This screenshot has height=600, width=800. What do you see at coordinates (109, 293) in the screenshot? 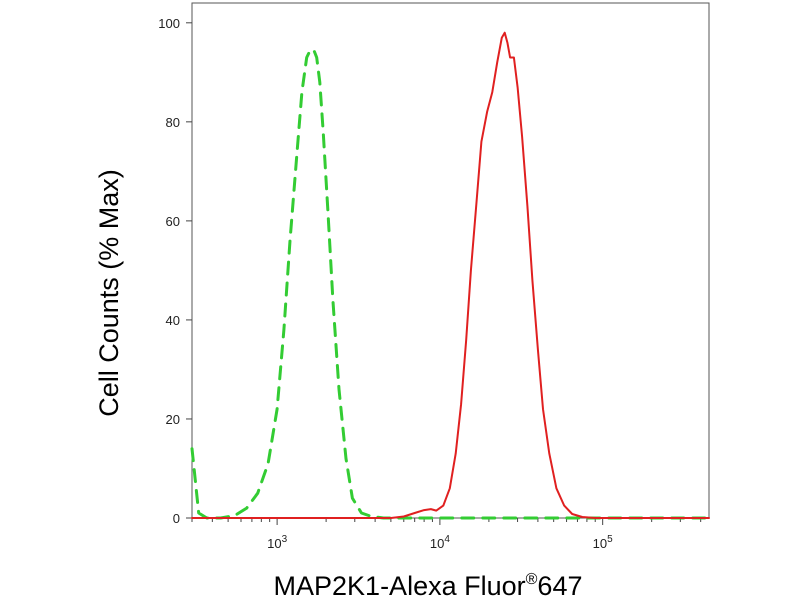
I see `y-axis-title: Cell Counts (% Max)` at bounding box center [109, 293].